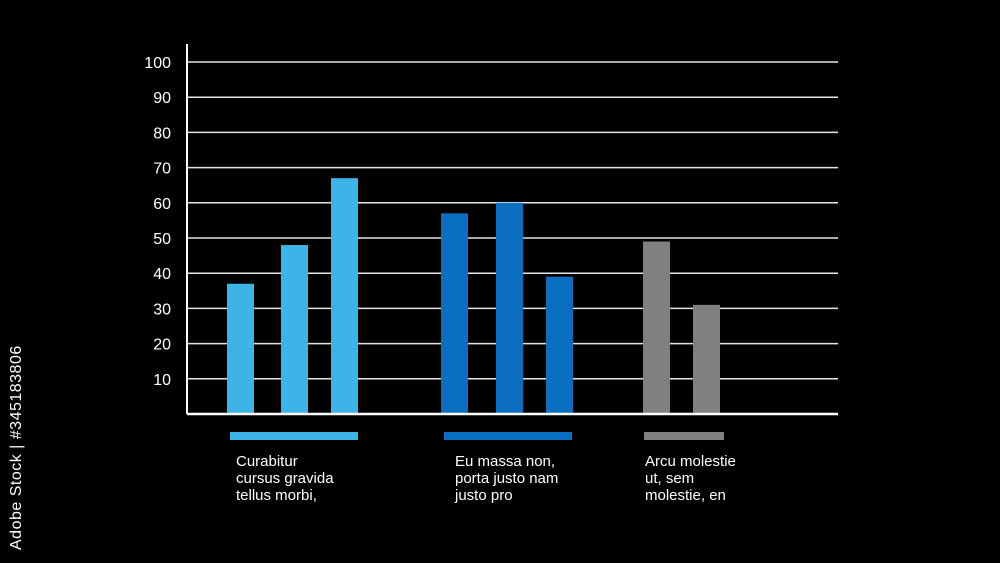 The image size is (1000, 563). I want to click on y-tick-label: 90, so click(162, 98).